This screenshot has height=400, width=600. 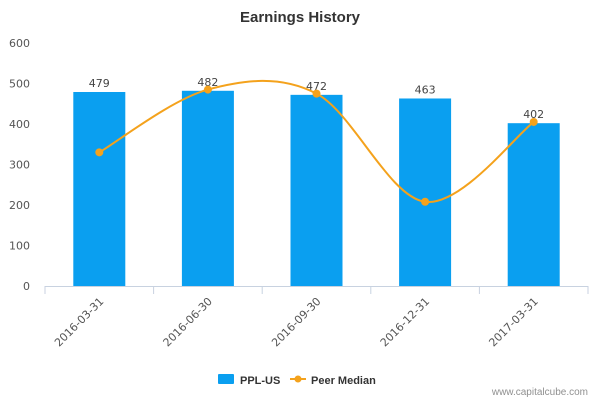 What do you see at coordinates (226, 379) in the screenshot?
I see `legend-swatch-ppl-us` at bounding box center [226, 379].